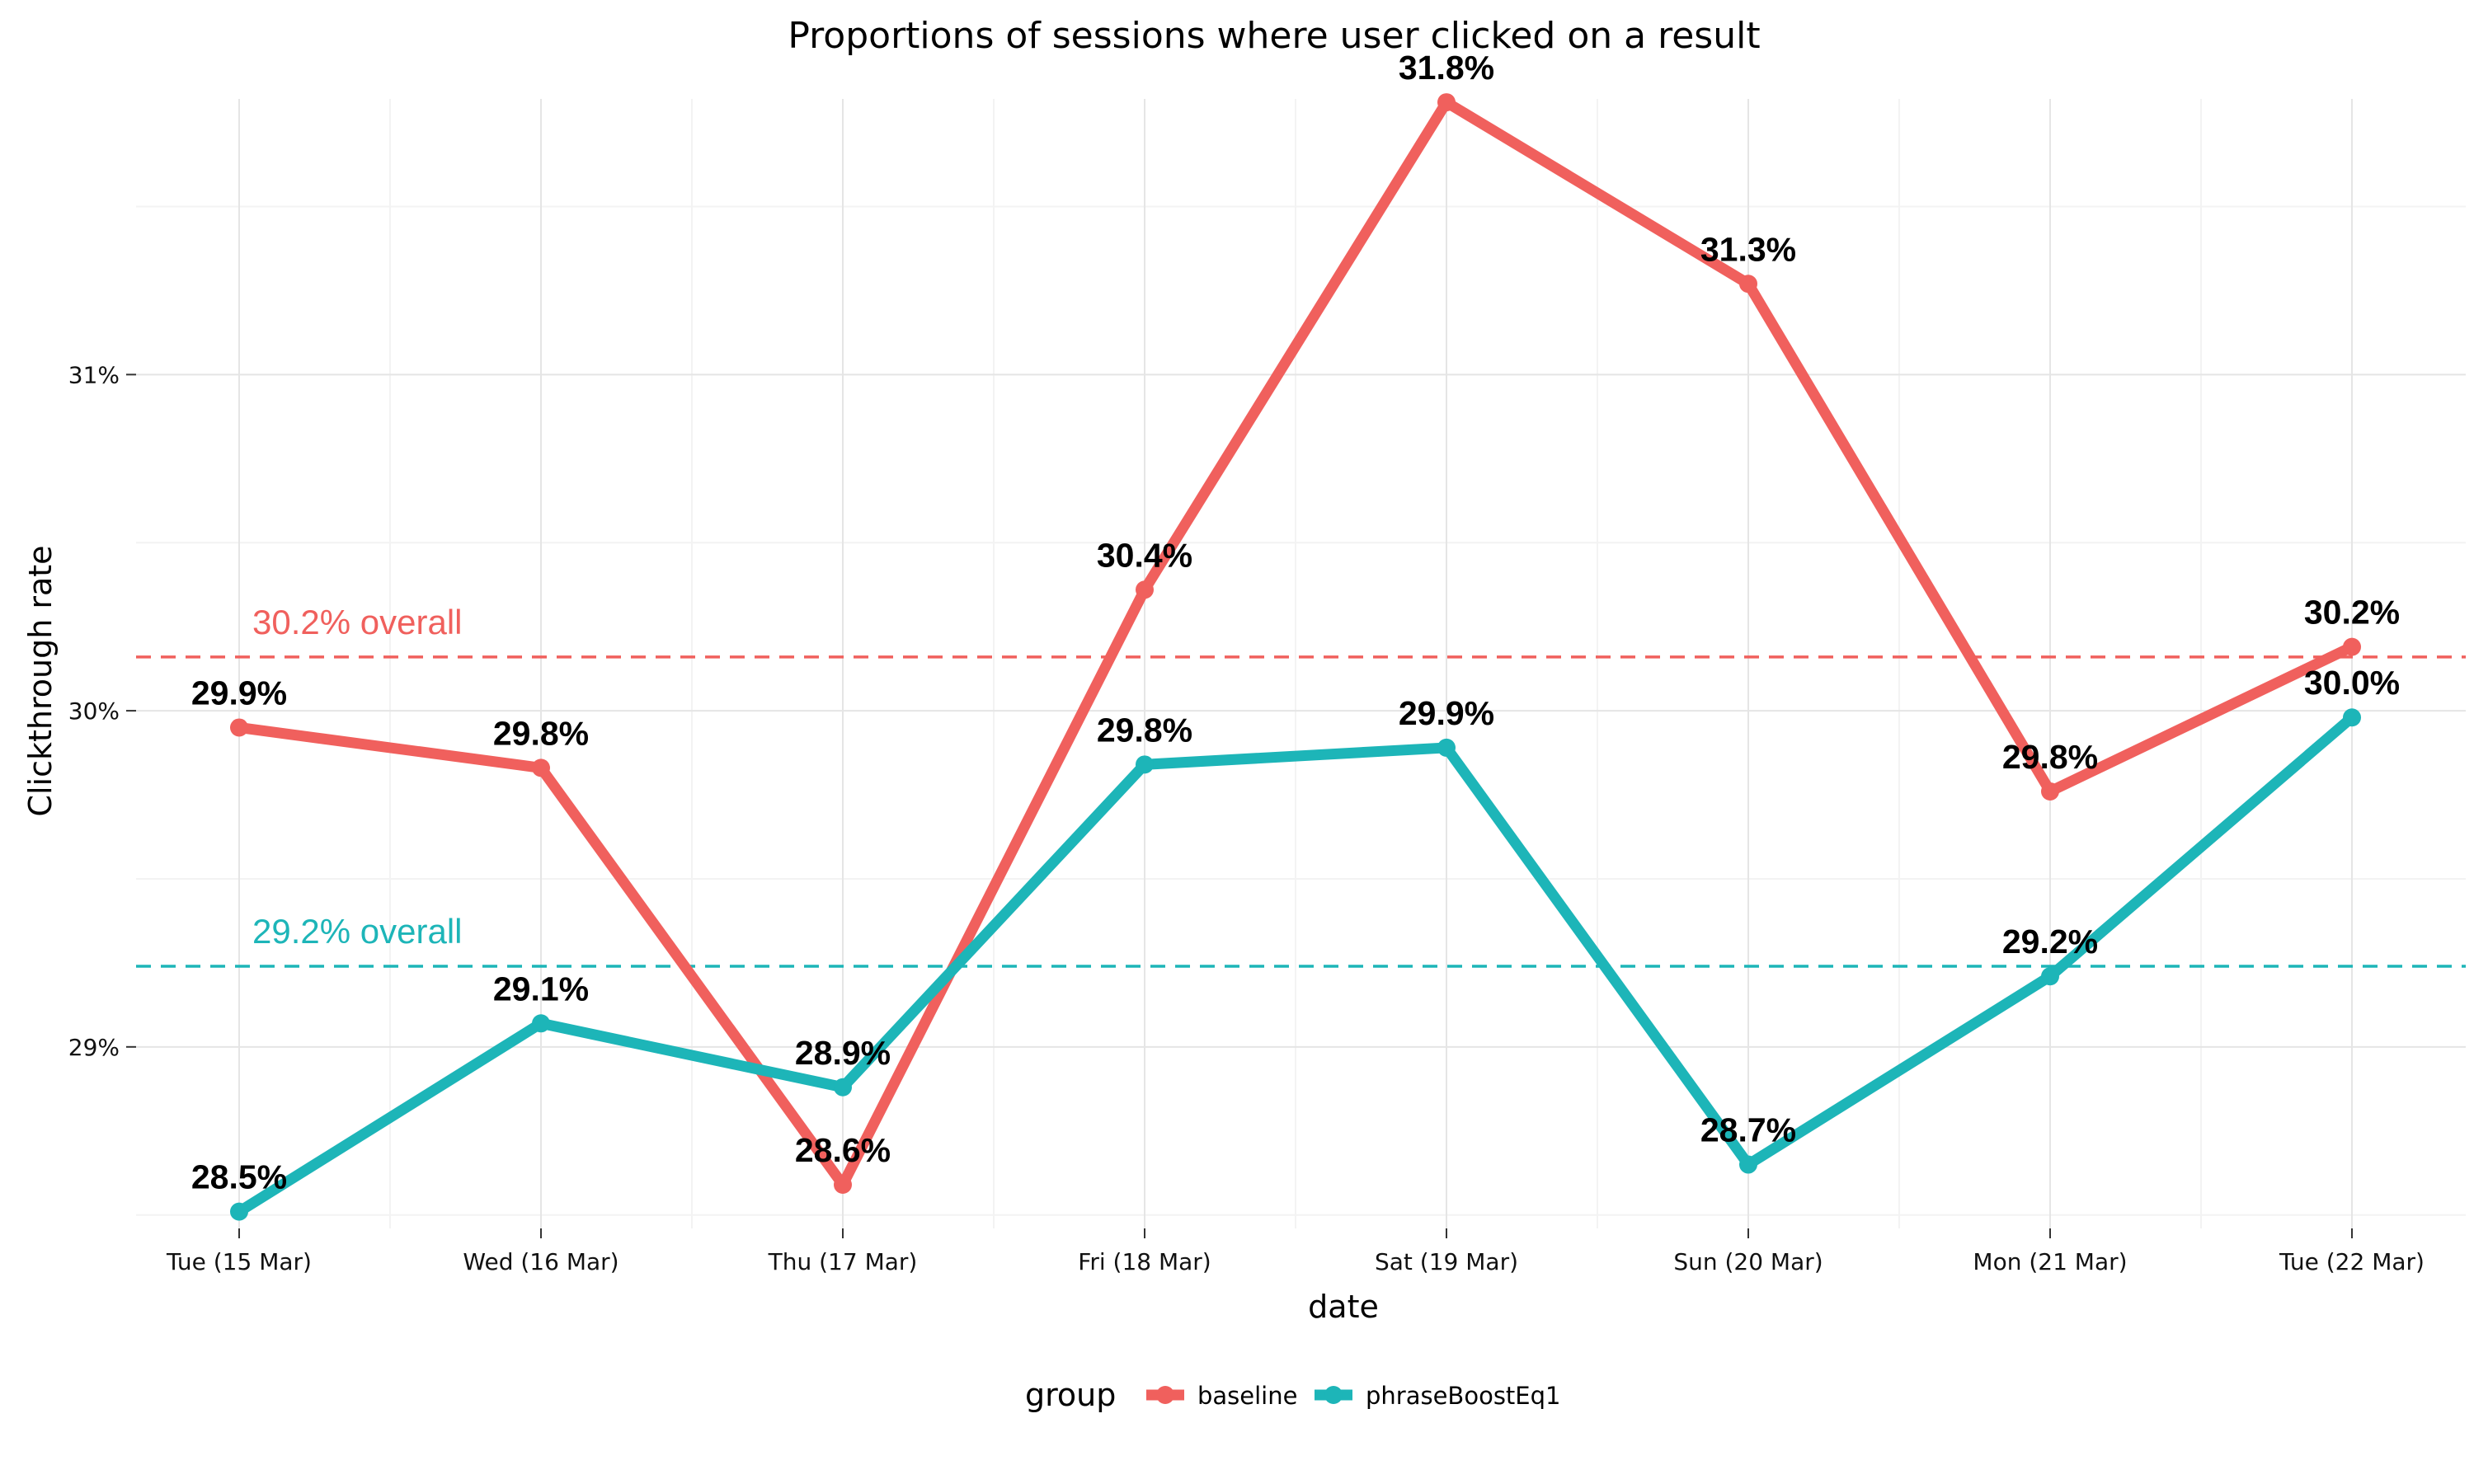  What do you see at coordinates (843, 1053) in the screenshot?
I see `data-label: 28.9%` at bounding box center [843, 1053].